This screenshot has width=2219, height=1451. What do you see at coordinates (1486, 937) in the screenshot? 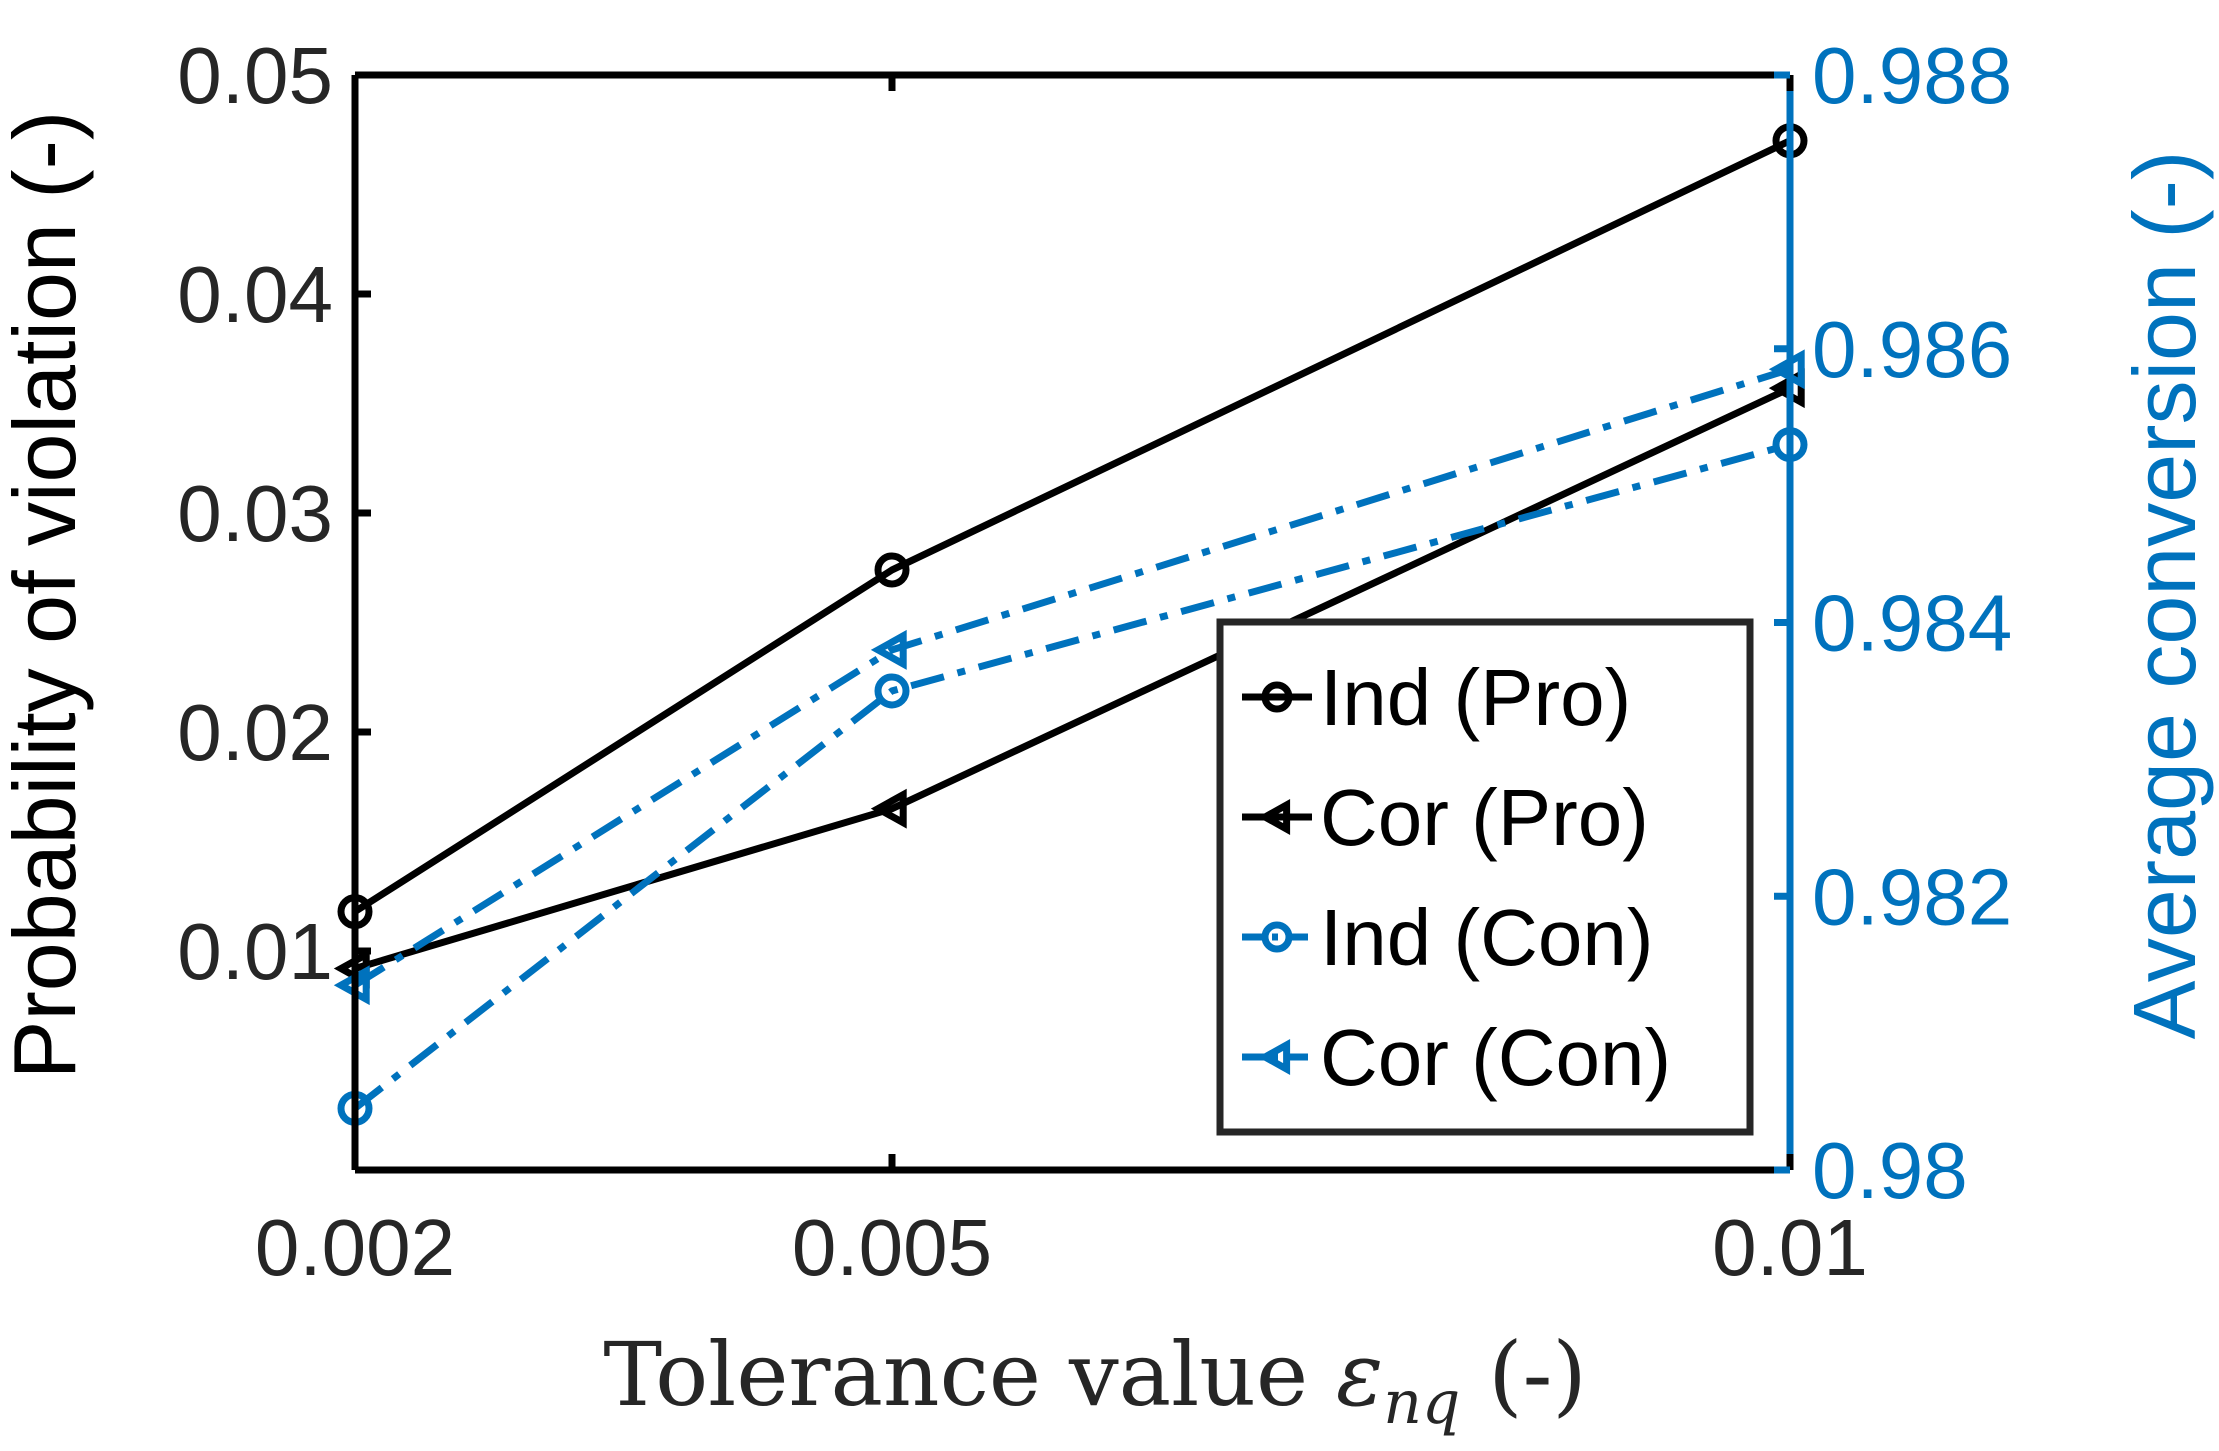
I see `legend-label: Ind (Con)` at bounding box center [1486, 937].